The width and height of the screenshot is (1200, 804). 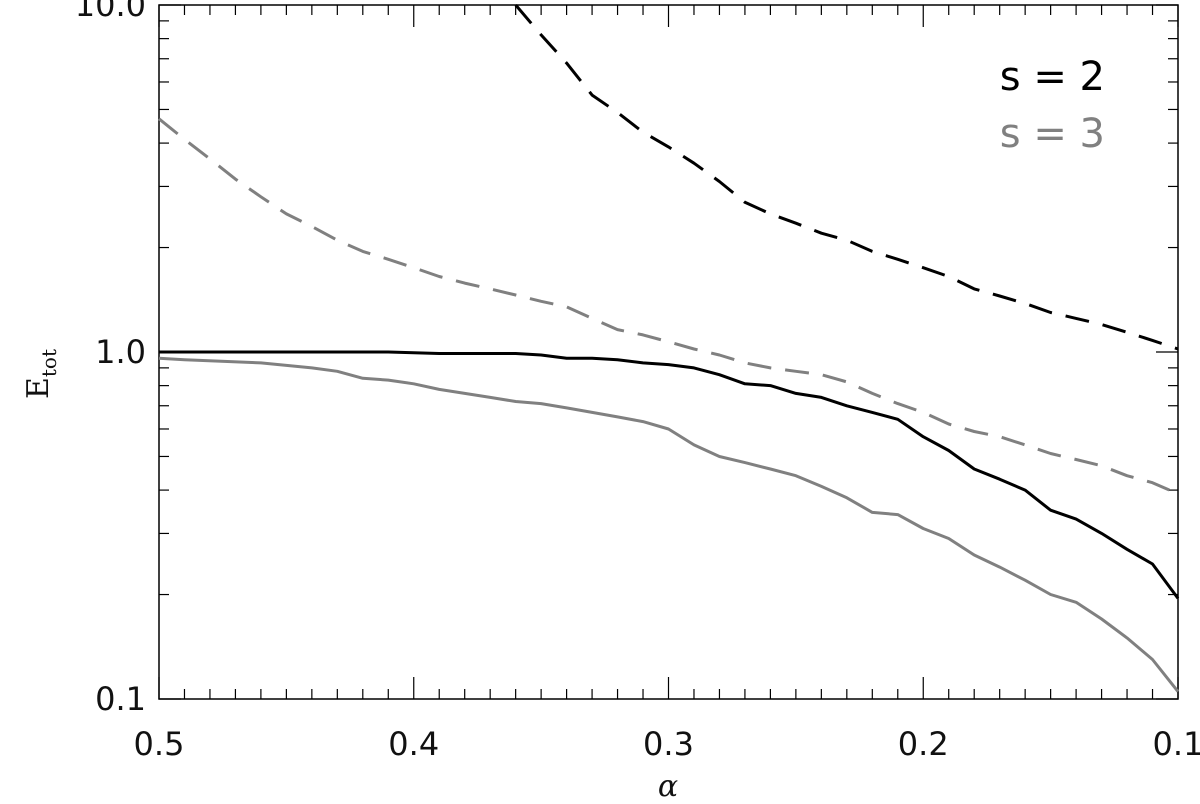 I want to click on legend-item-s3: s = 3, so click(x=1052, y=134).